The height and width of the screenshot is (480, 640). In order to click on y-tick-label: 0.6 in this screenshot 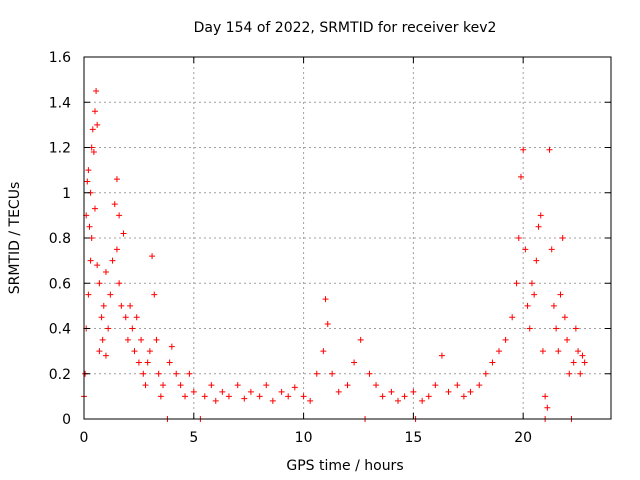, I will do `click(60, 284)`.